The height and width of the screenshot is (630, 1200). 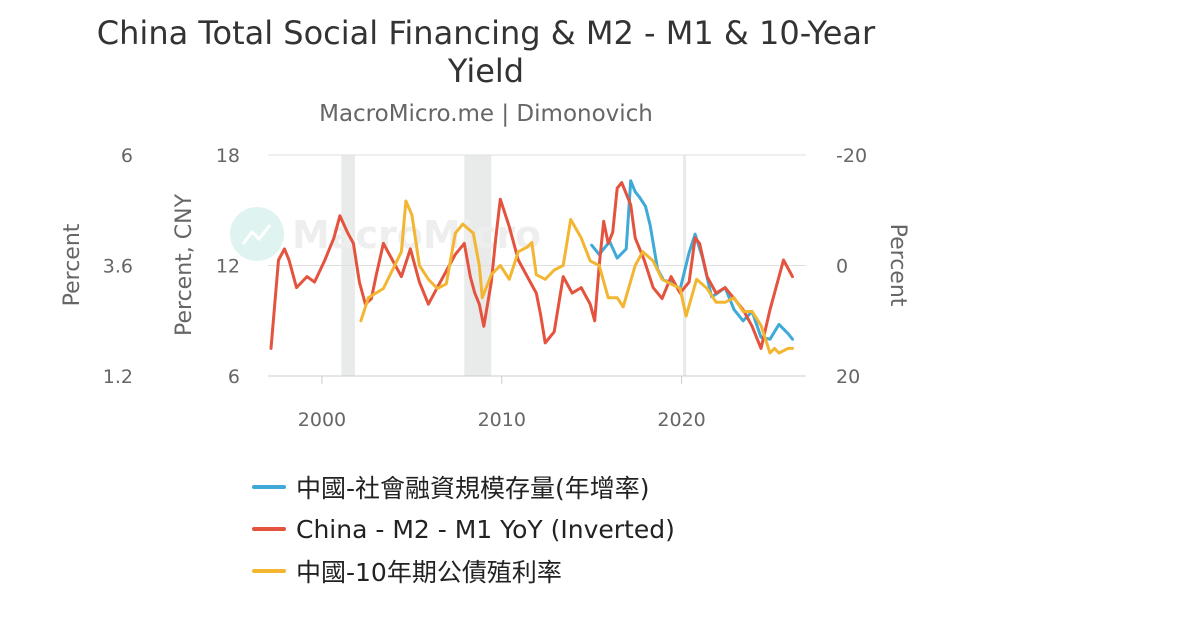 I want to click on x-axis-tick-label: 2010, so click(x=502, y=420).